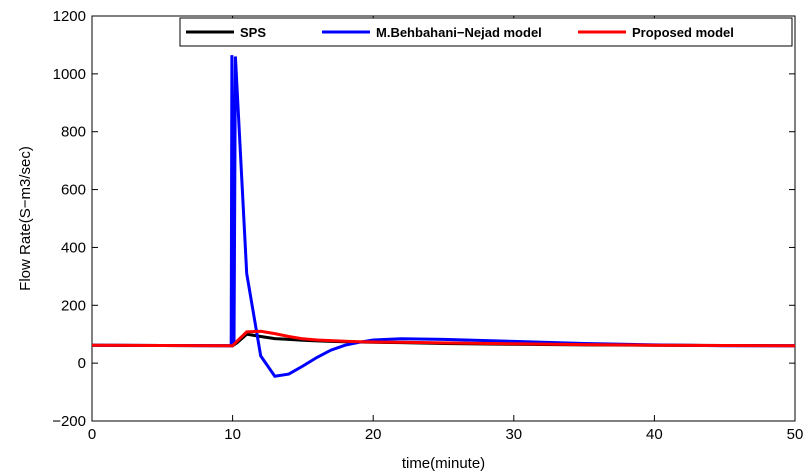 This screenshot has height=472, width=808. Describe the element at coordinates (443, 463) in the screenshot. I see `x-axis-label: time(minute)` at that location.